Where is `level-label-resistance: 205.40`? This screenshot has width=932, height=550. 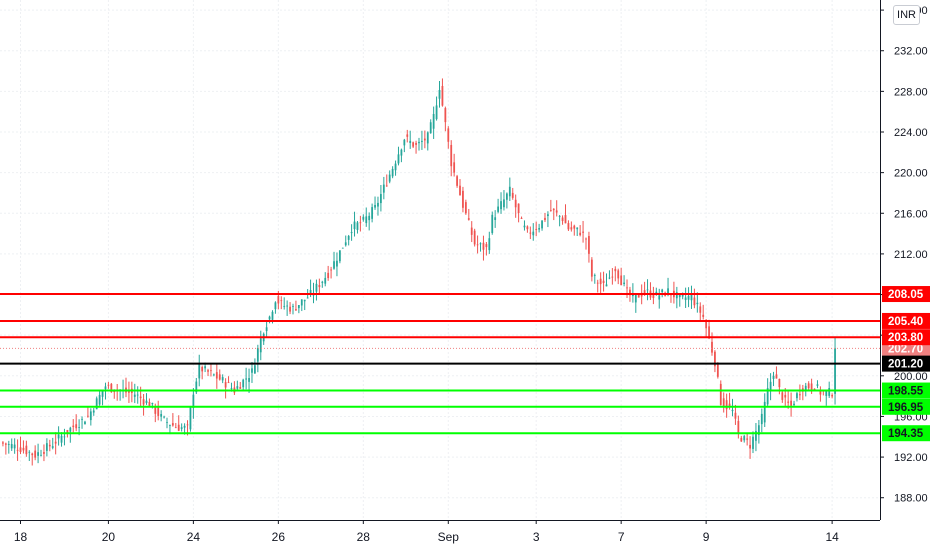 level-label-resistance: 205.40 is located at coordinates (905, 322).